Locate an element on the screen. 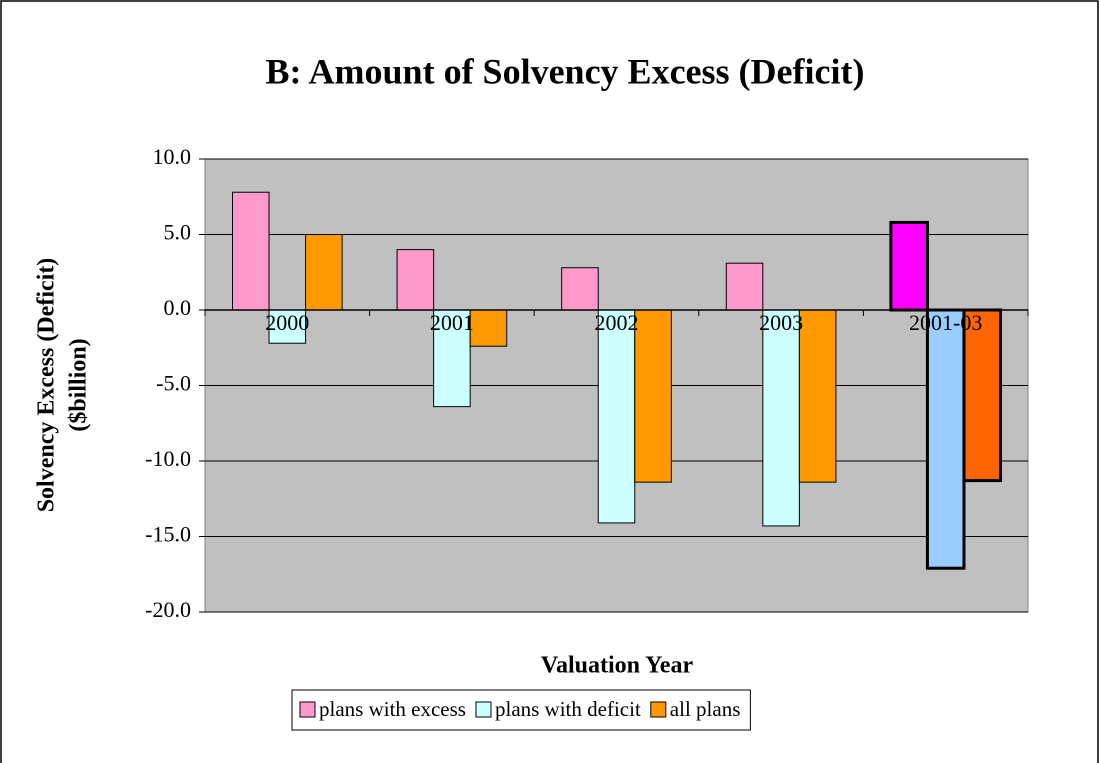  y-tick-label: -20.0 is located at coordinates (168, 609).